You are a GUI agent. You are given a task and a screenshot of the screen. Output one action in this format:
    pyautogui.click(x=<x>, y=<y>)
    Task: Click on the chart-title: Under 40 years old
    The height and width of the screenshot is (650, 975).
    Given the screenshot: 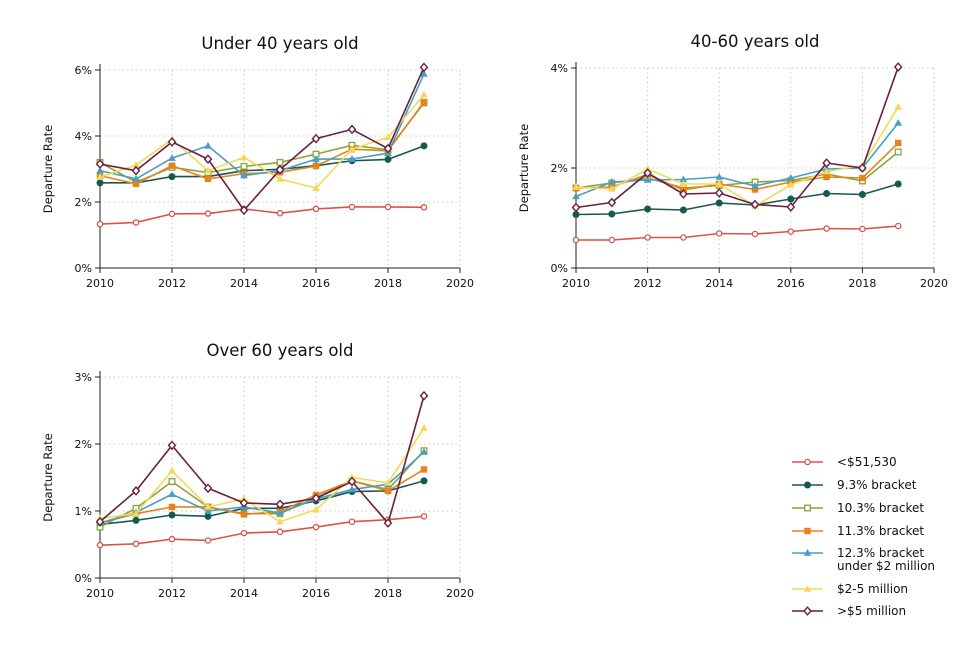 What is the action you would take?
    pyautogui.click(x=279, y=43)
    